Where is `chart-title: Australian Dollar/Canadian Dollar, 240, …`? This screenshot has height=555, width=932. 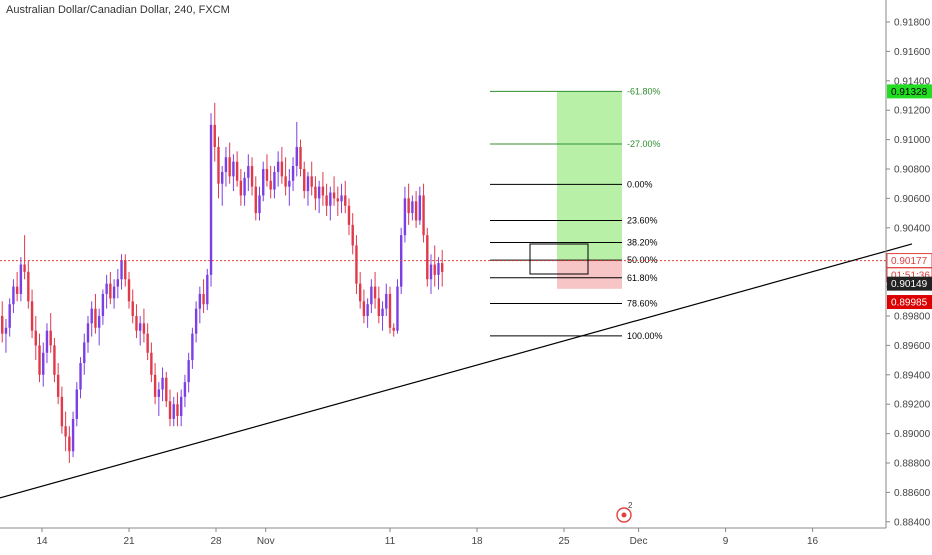
chart-title: Australian Dollar/Canadian Dollar, 240, … is located at coordinates (118, 10).